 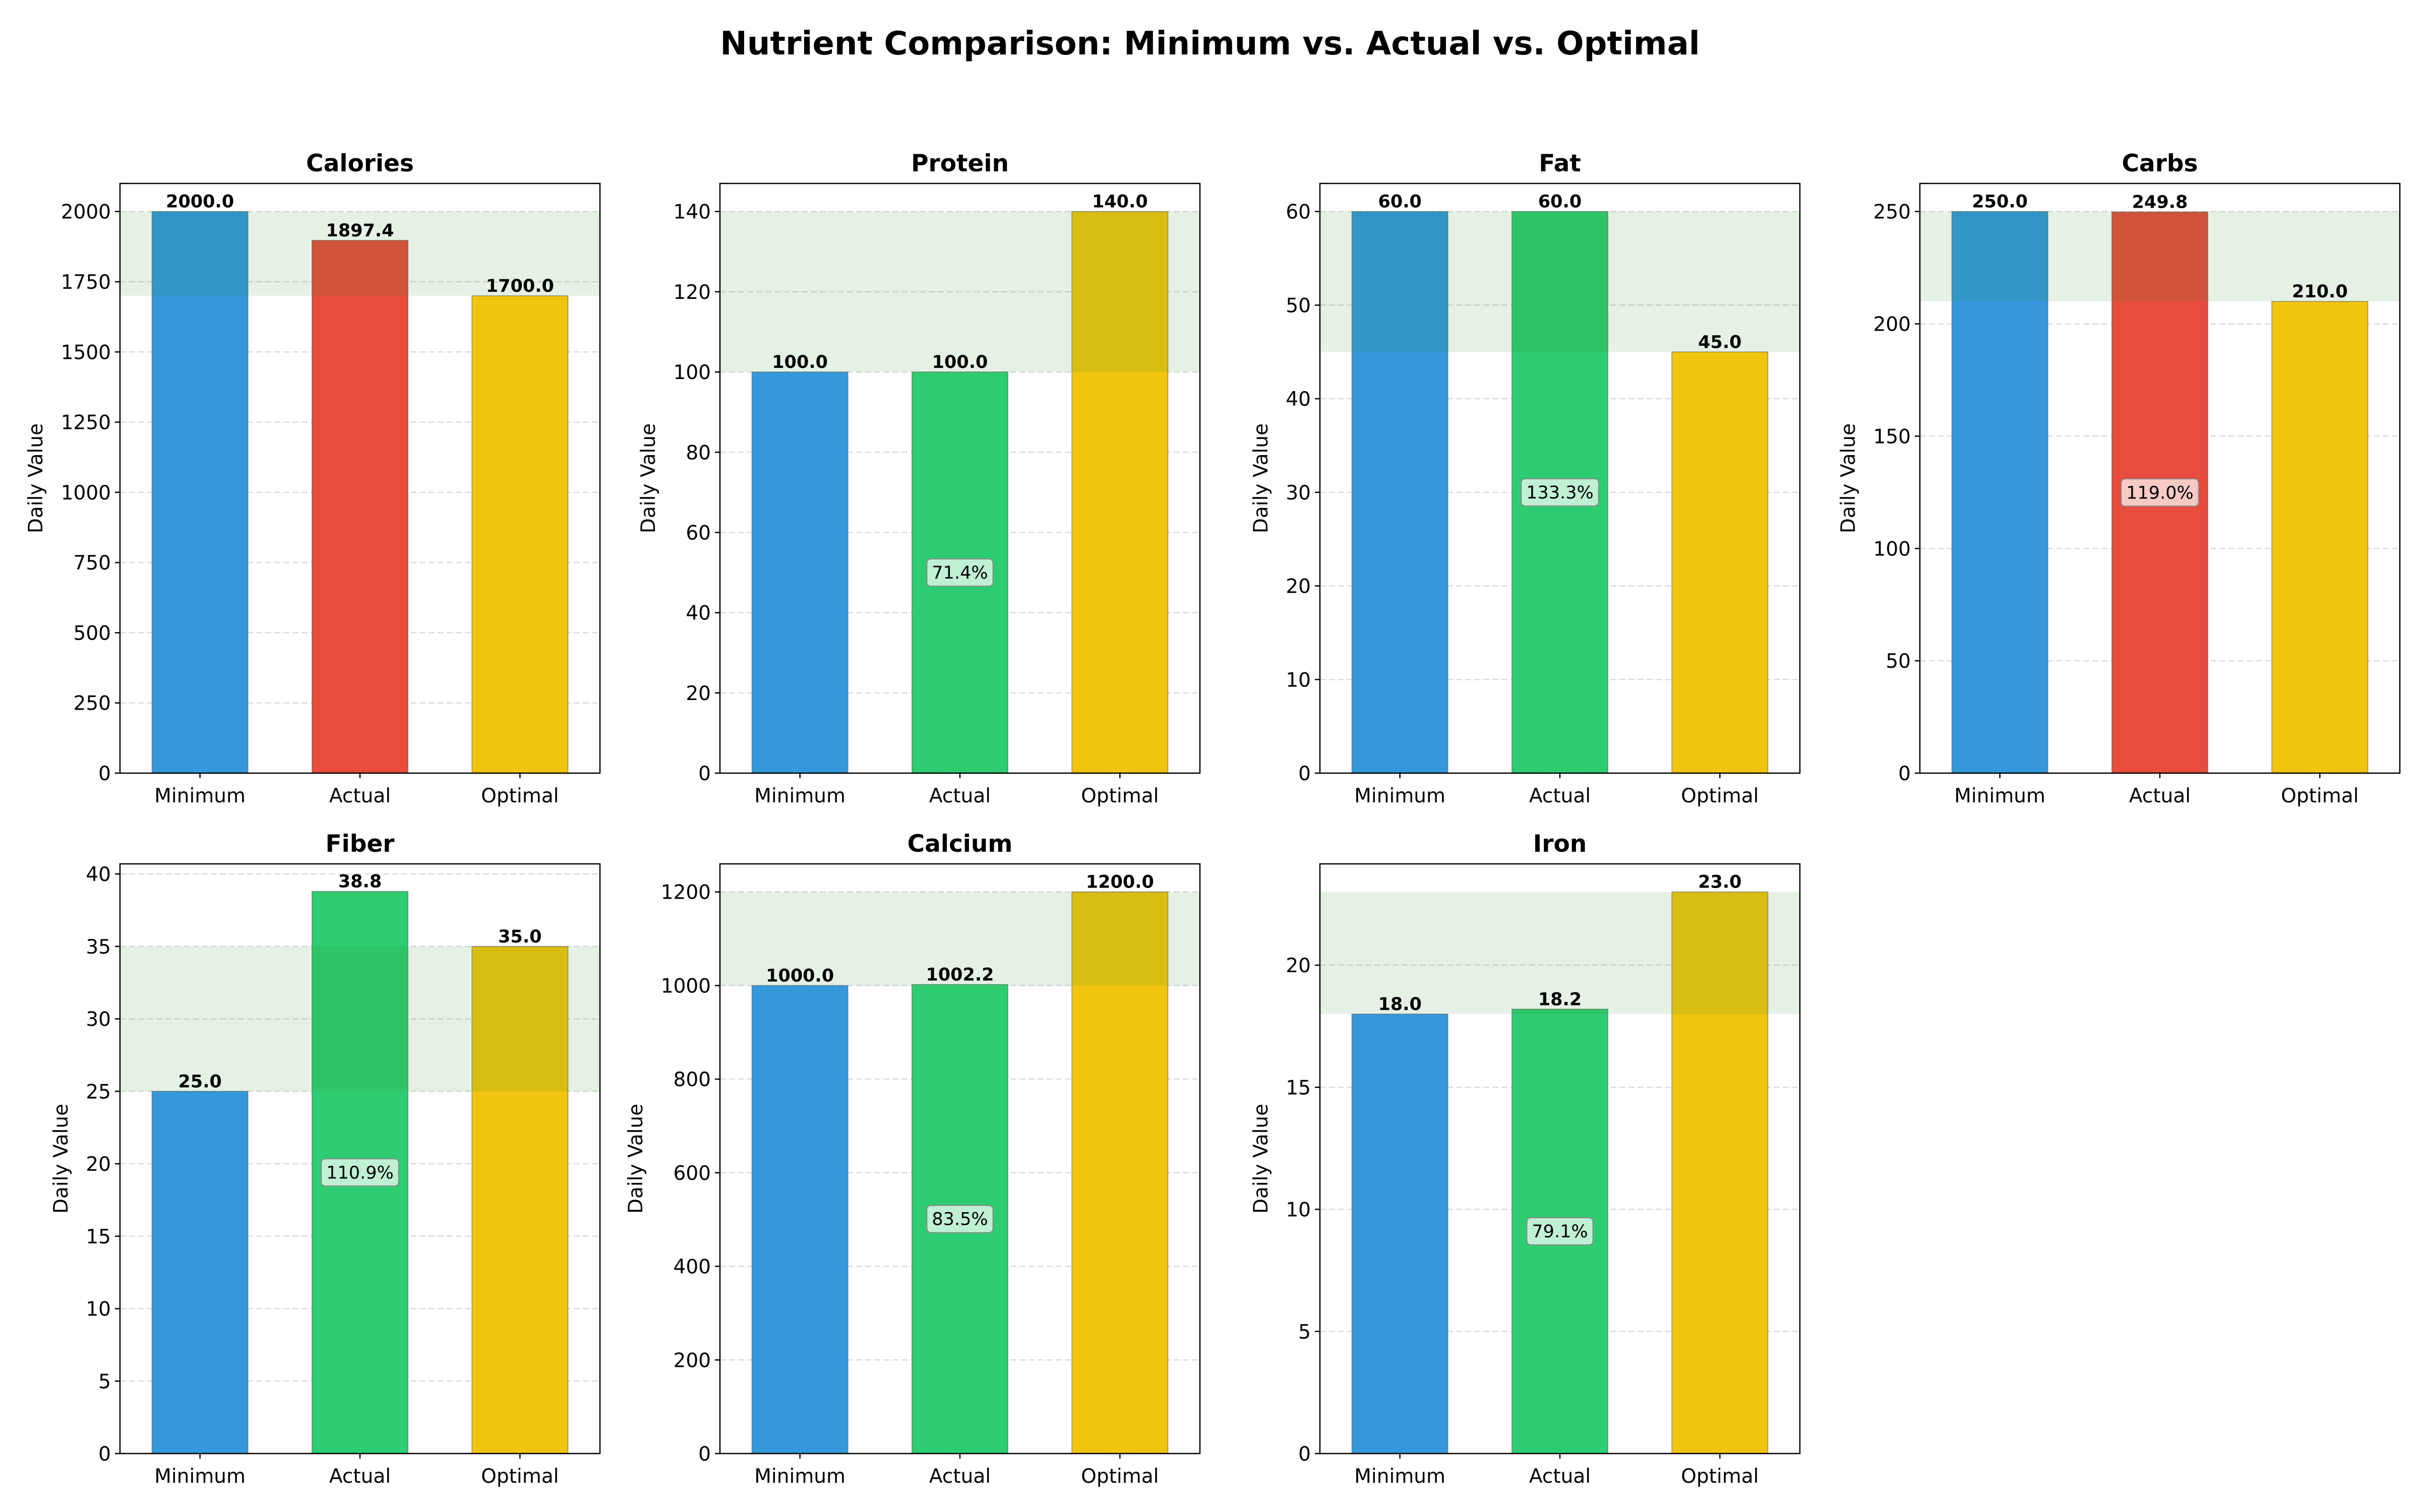 I want to click on y-tick-label: 600, so click(x=692, y=1173).